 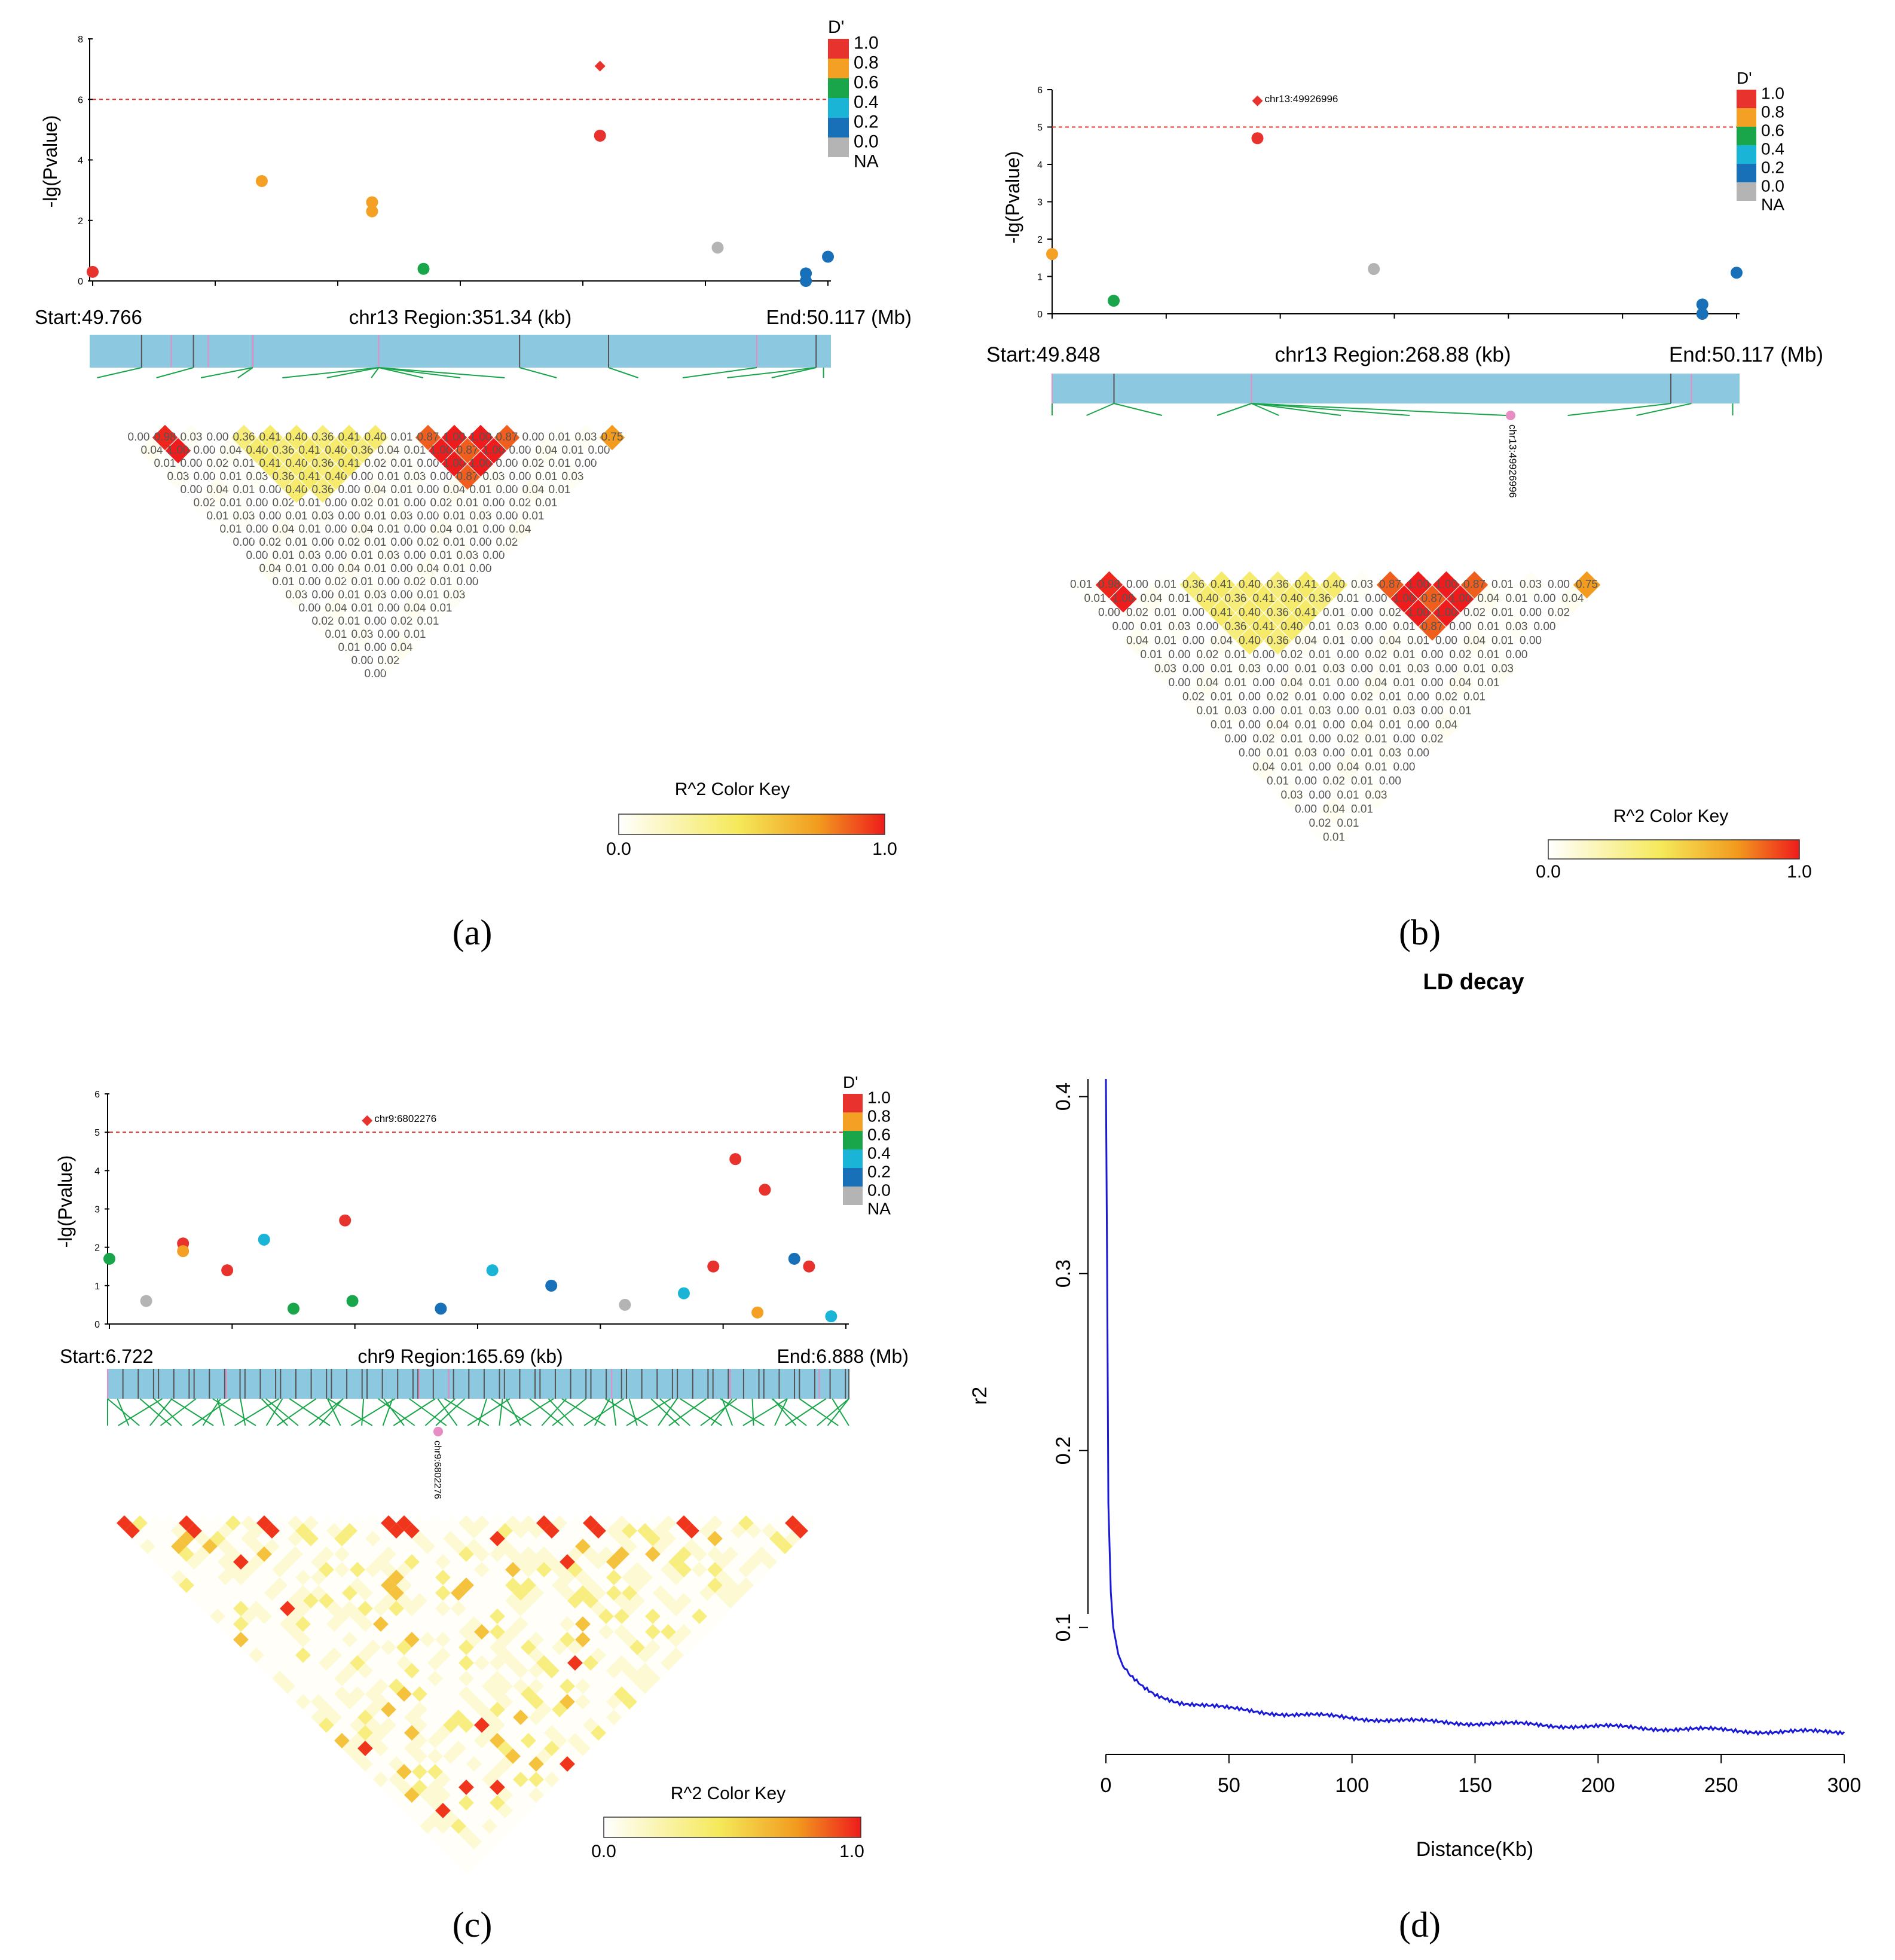 What do you see at coordinates (1799, 872) in the screenshot?
I see `r2-key-max: 1.0` at bounding box center [1799, 872].